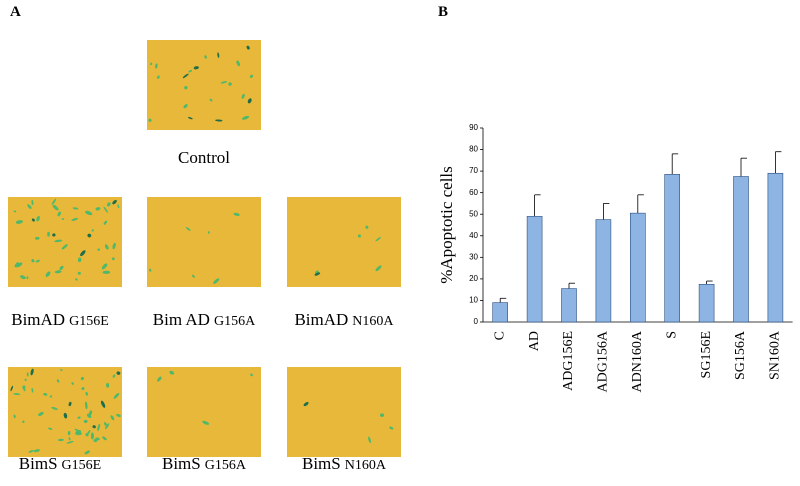  Describe the element at coordinates (321, 319) in the screenshot. I see `label-name: BimAD` at that location.